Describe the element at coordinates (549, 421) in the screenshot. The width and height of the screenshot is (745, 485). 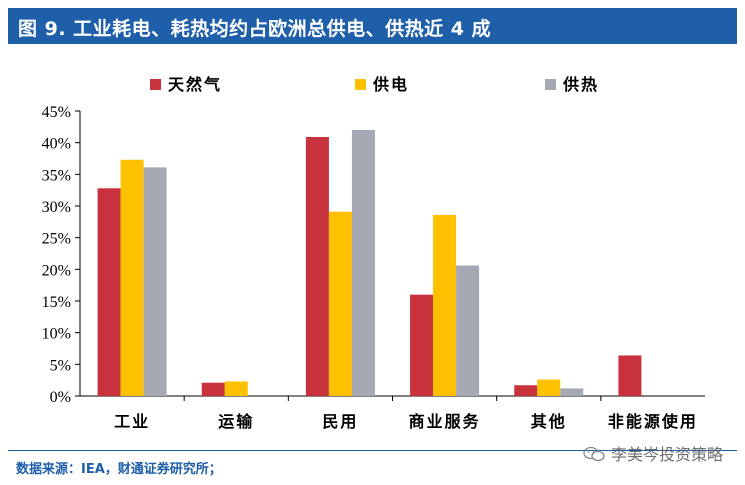
I see `x-tick-label: 其他` at that location.